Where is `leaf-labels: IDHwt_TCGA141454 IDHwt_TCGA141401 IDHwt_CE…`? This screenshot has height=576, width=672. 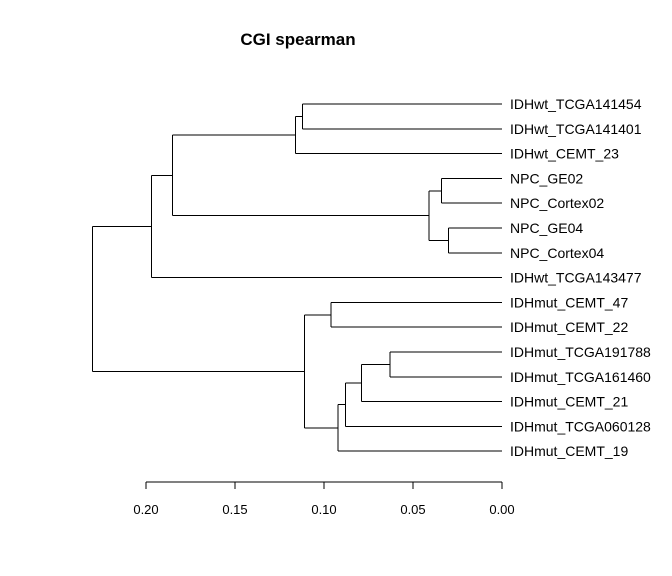
leaf-labels: IDHwt_TCGA141454 IDHwt_TCGA141401 IDHwt_CE… is located at coordinates (580, 277).